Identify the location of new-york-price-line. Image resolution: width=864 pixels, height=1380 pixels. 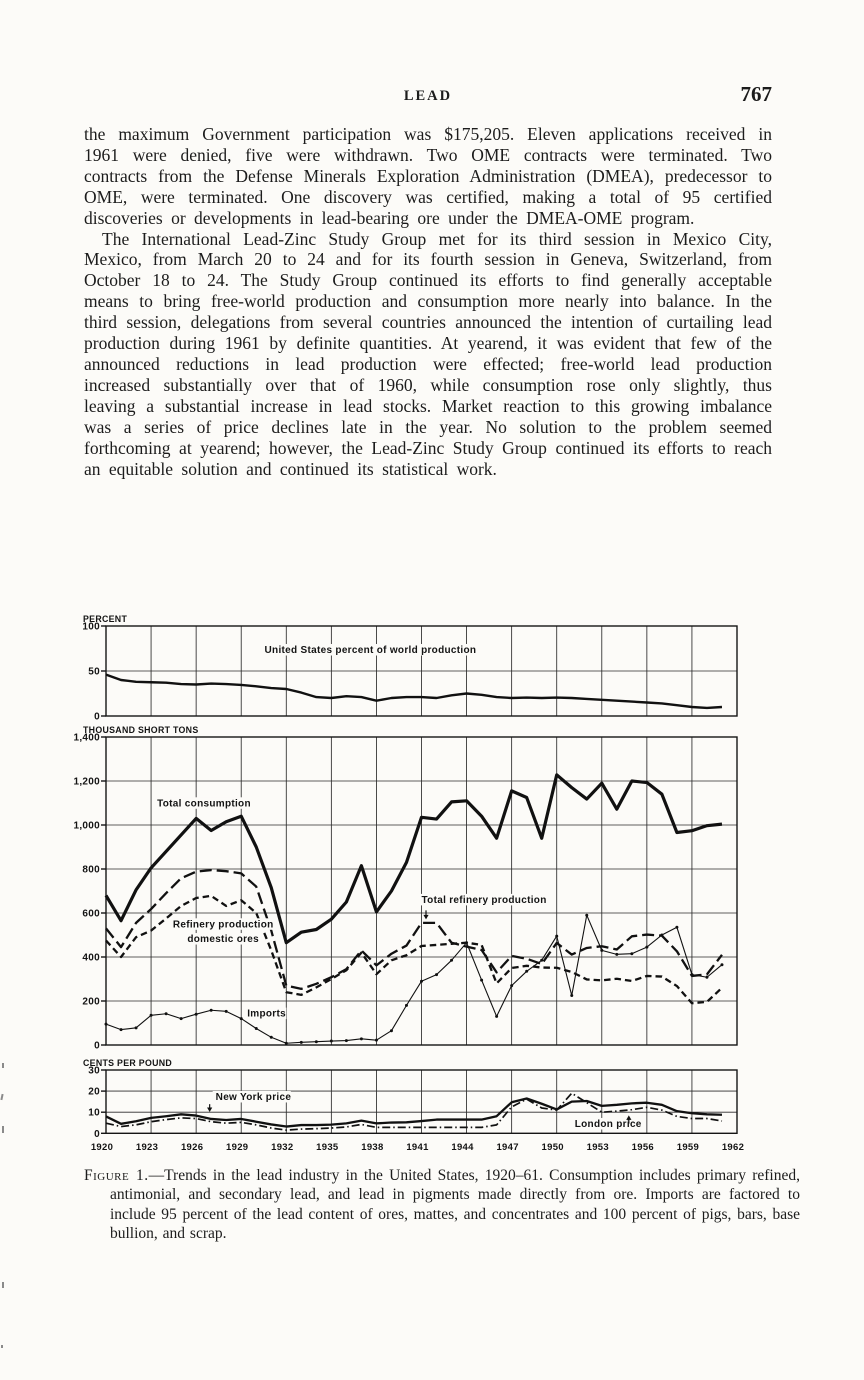
(414, 1112).